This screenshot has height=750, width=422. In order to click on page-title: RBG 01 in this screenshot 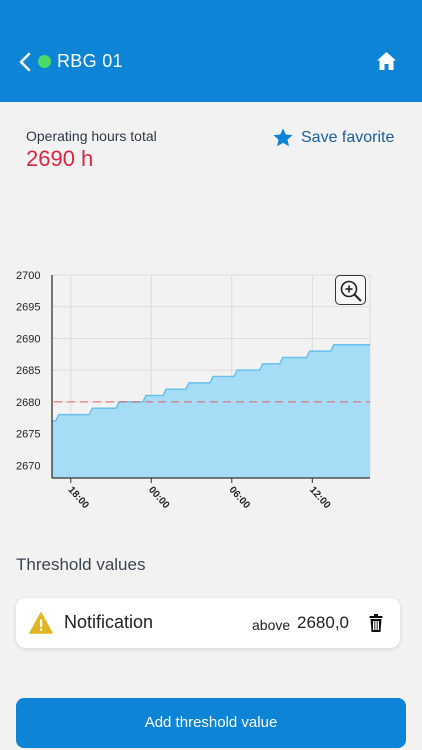, I will do `click(90, 61)`.